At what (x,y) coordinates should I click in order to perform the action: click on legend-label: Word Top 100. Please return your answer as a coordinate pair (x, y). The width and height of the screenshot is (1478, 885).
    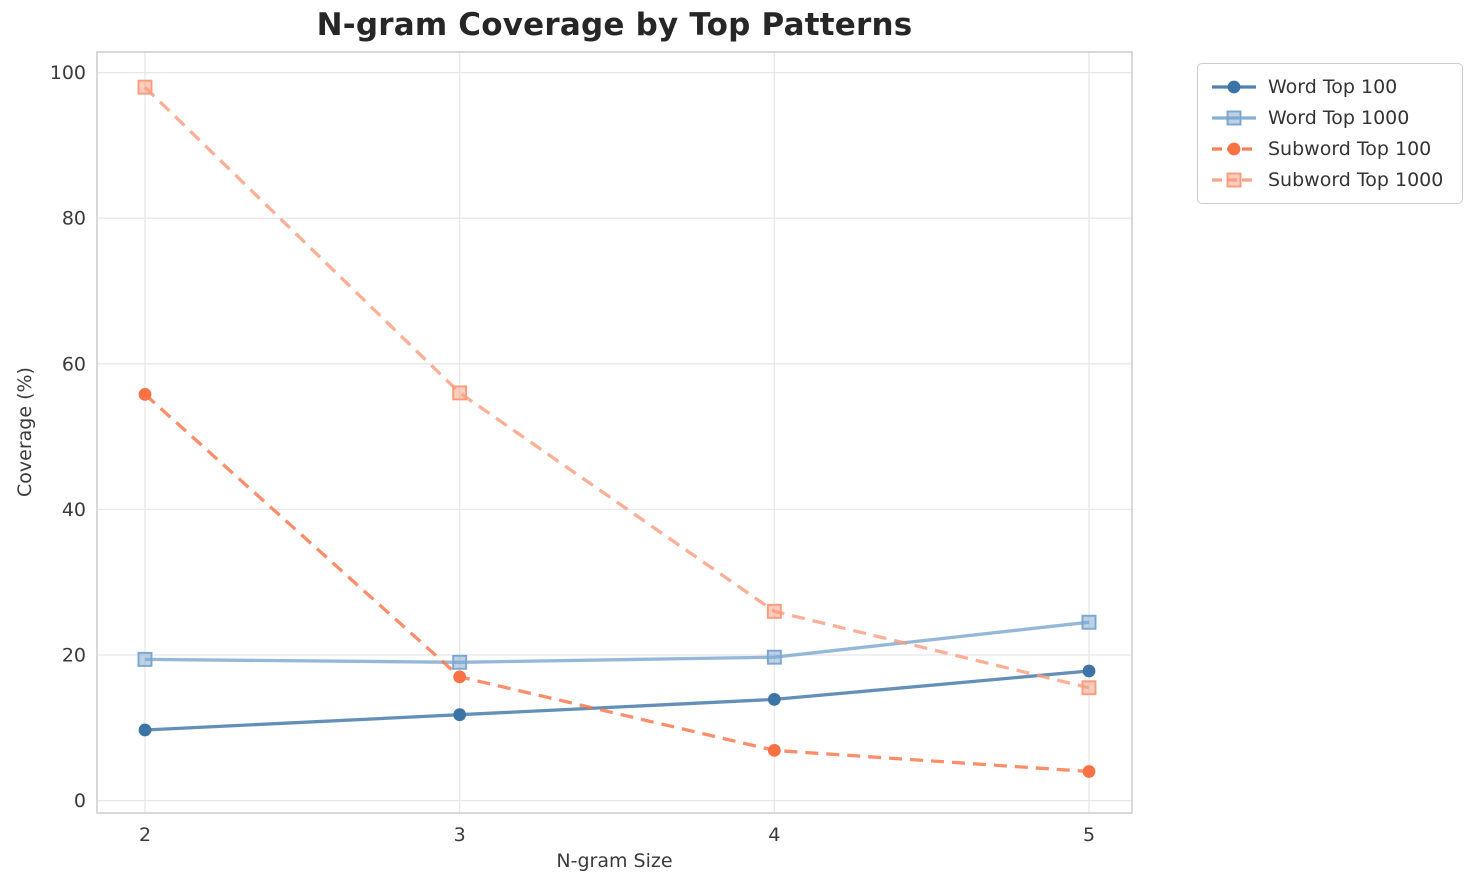
    Looking at the image, I should click on (1333, 87).